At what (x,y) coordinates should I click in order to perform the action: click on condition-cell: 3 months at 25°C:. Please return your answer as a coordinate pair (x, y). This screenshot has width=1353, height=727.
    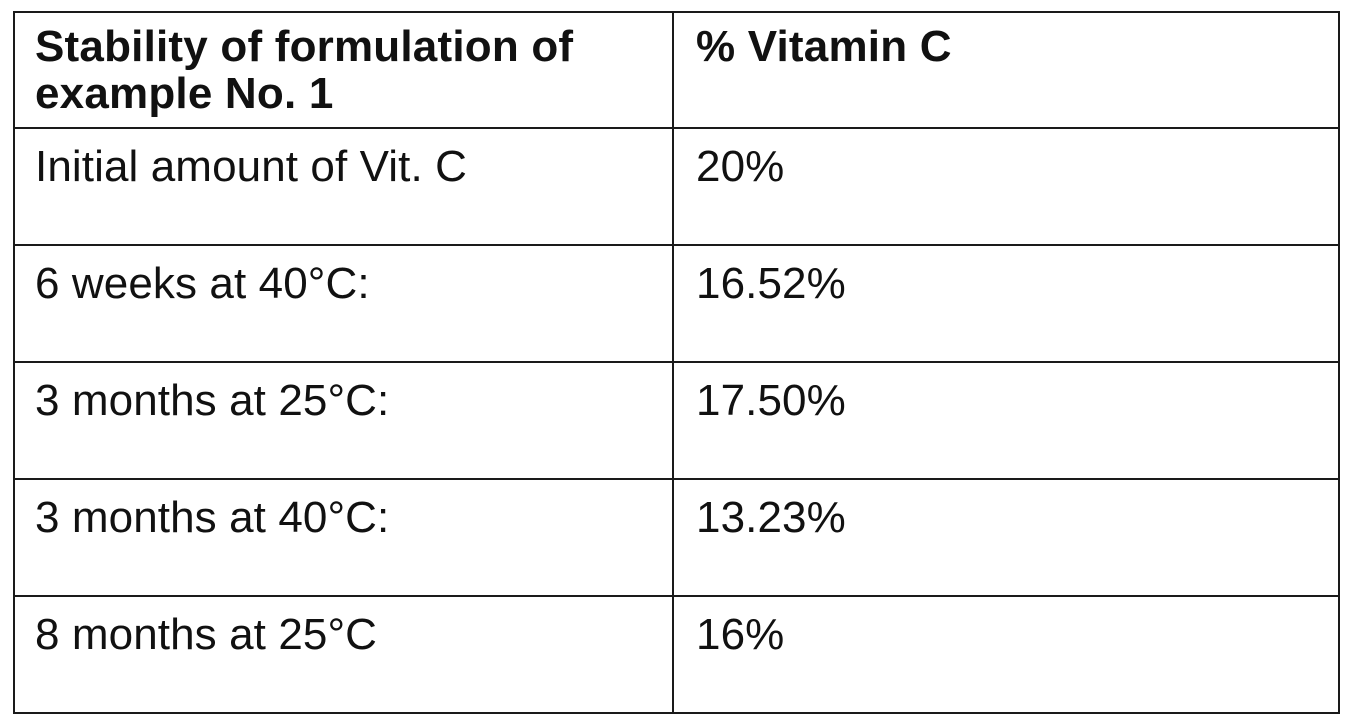
    Looking at the image, I should click on (343, 420).